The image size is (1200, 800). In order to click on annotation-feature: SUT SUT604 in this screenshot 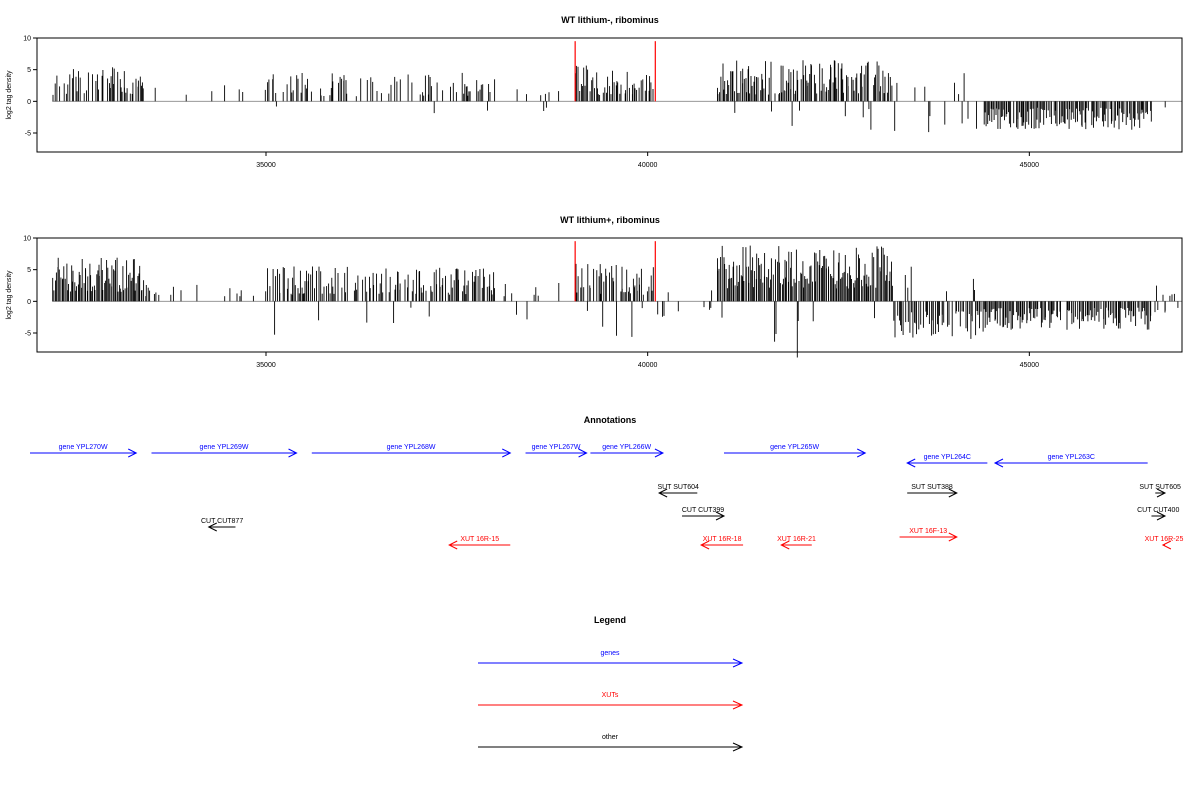, I will do `click(678, 491)`.